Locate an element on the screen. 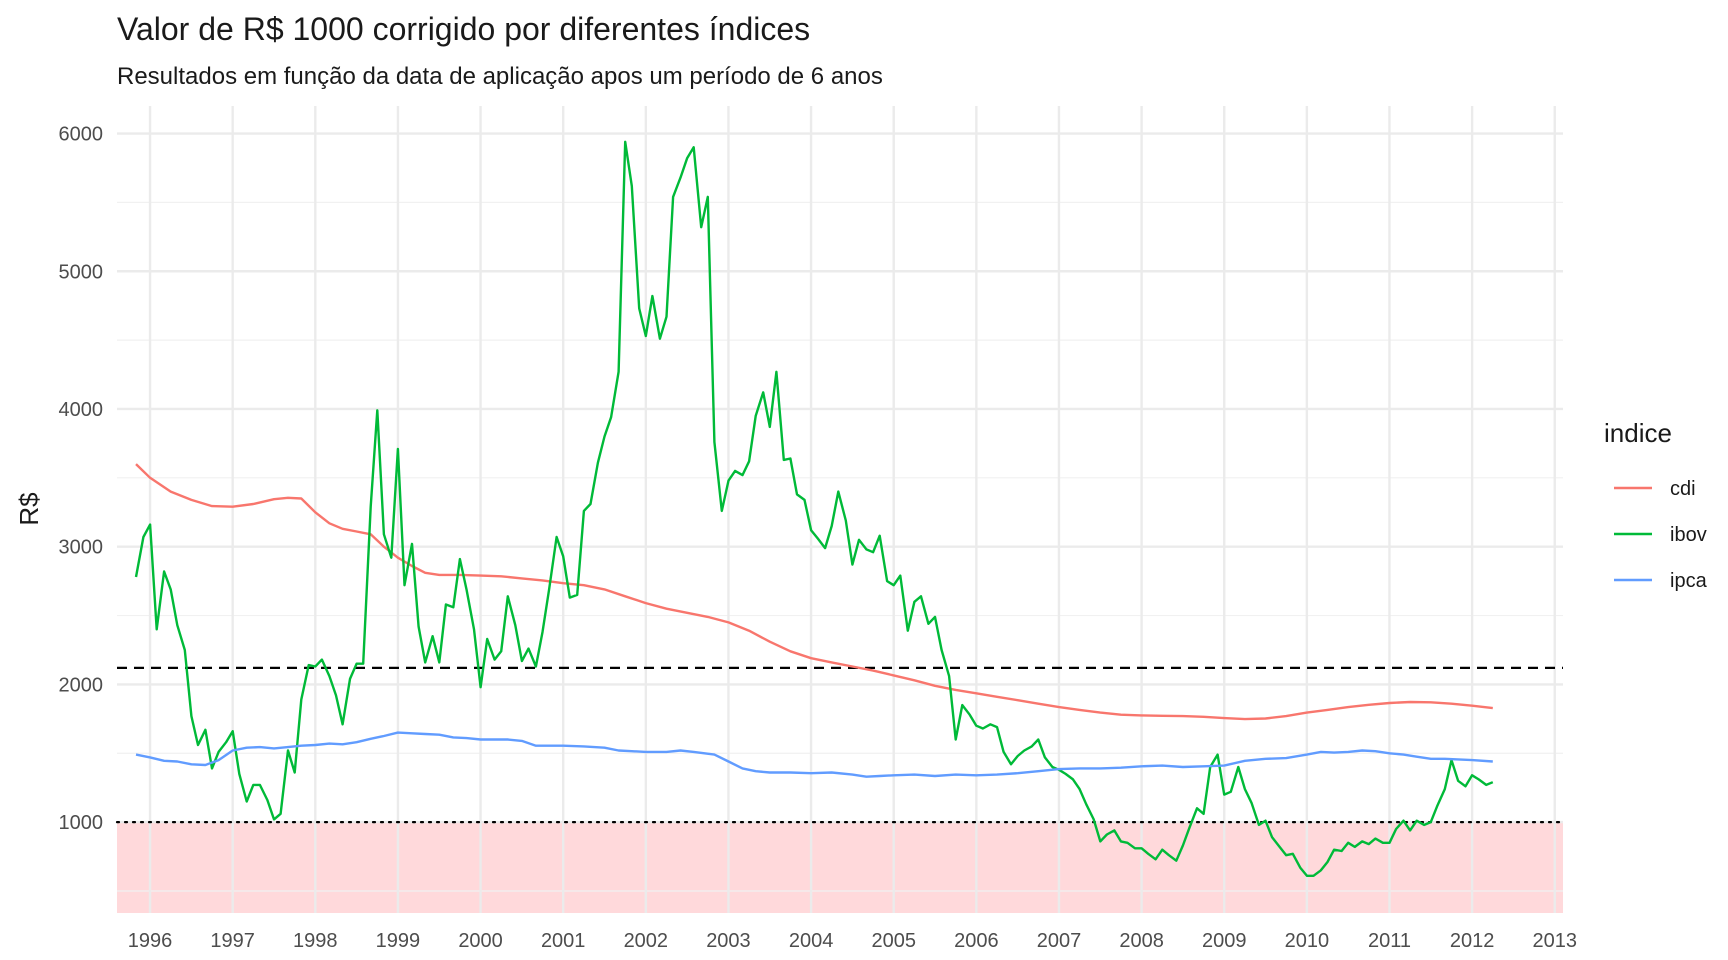 The width and height of the screenshot is (1728, 960). y-axis-title: R$ is located at coordinates (29, 509).